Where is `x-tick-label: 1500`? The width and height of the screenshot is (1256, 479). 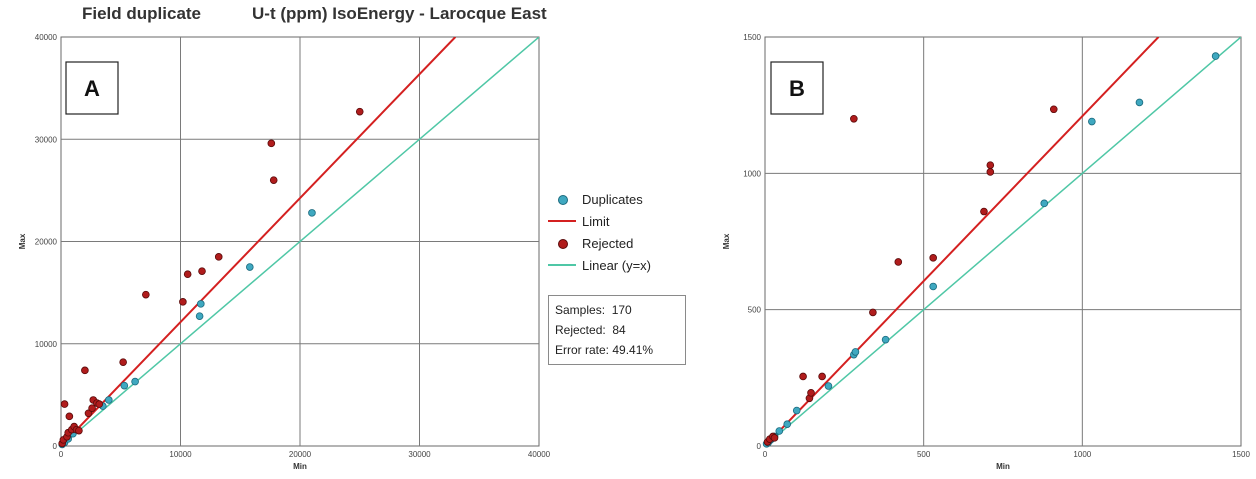
x-tick-label: 1500 is located at coordinates (1241, 454).